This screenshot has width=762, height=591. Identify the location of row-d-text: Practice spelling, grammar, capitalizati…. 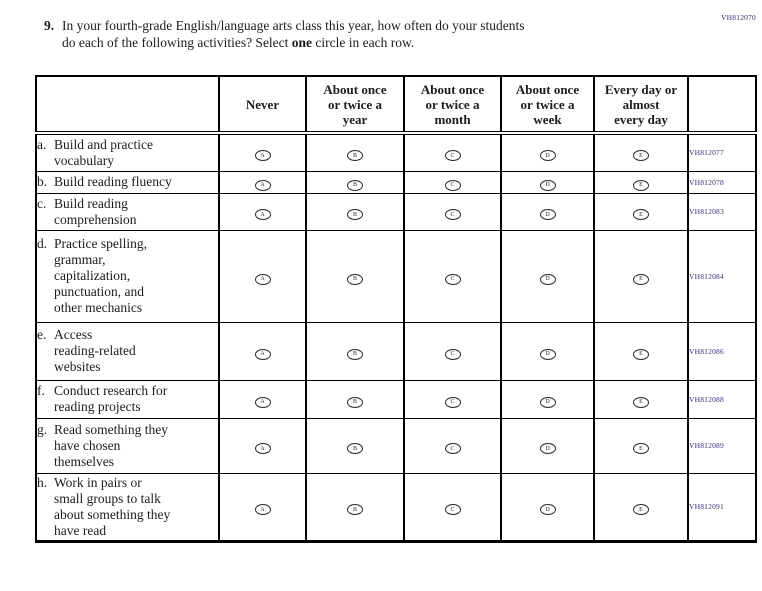
(100, 275).